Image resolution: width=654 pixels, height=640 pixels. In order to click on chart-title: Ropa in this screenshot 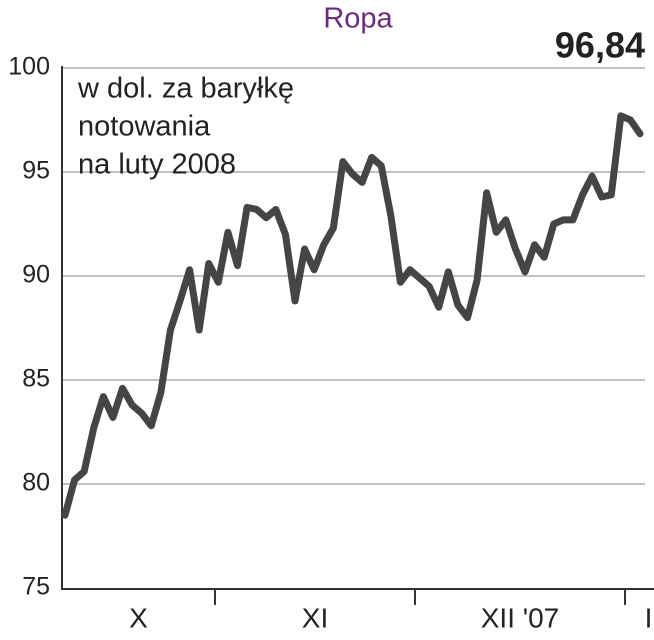, I will do `click(358, 19)`.